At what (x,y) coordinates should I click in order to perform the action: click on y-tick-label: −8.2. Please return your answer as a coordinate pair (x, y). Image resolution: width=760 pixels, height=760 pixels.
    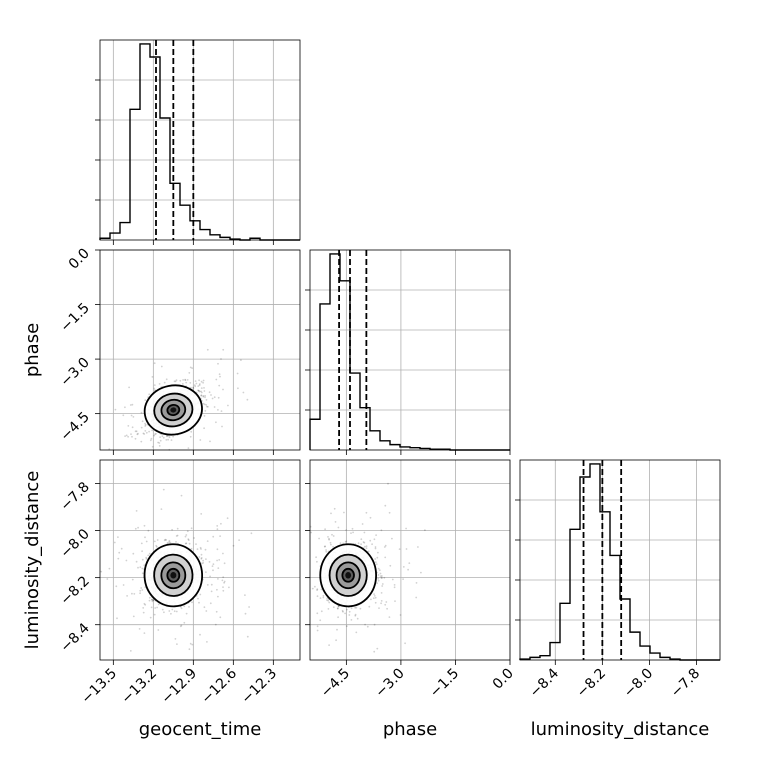
    Looking at the image, I should click on (74, 590).